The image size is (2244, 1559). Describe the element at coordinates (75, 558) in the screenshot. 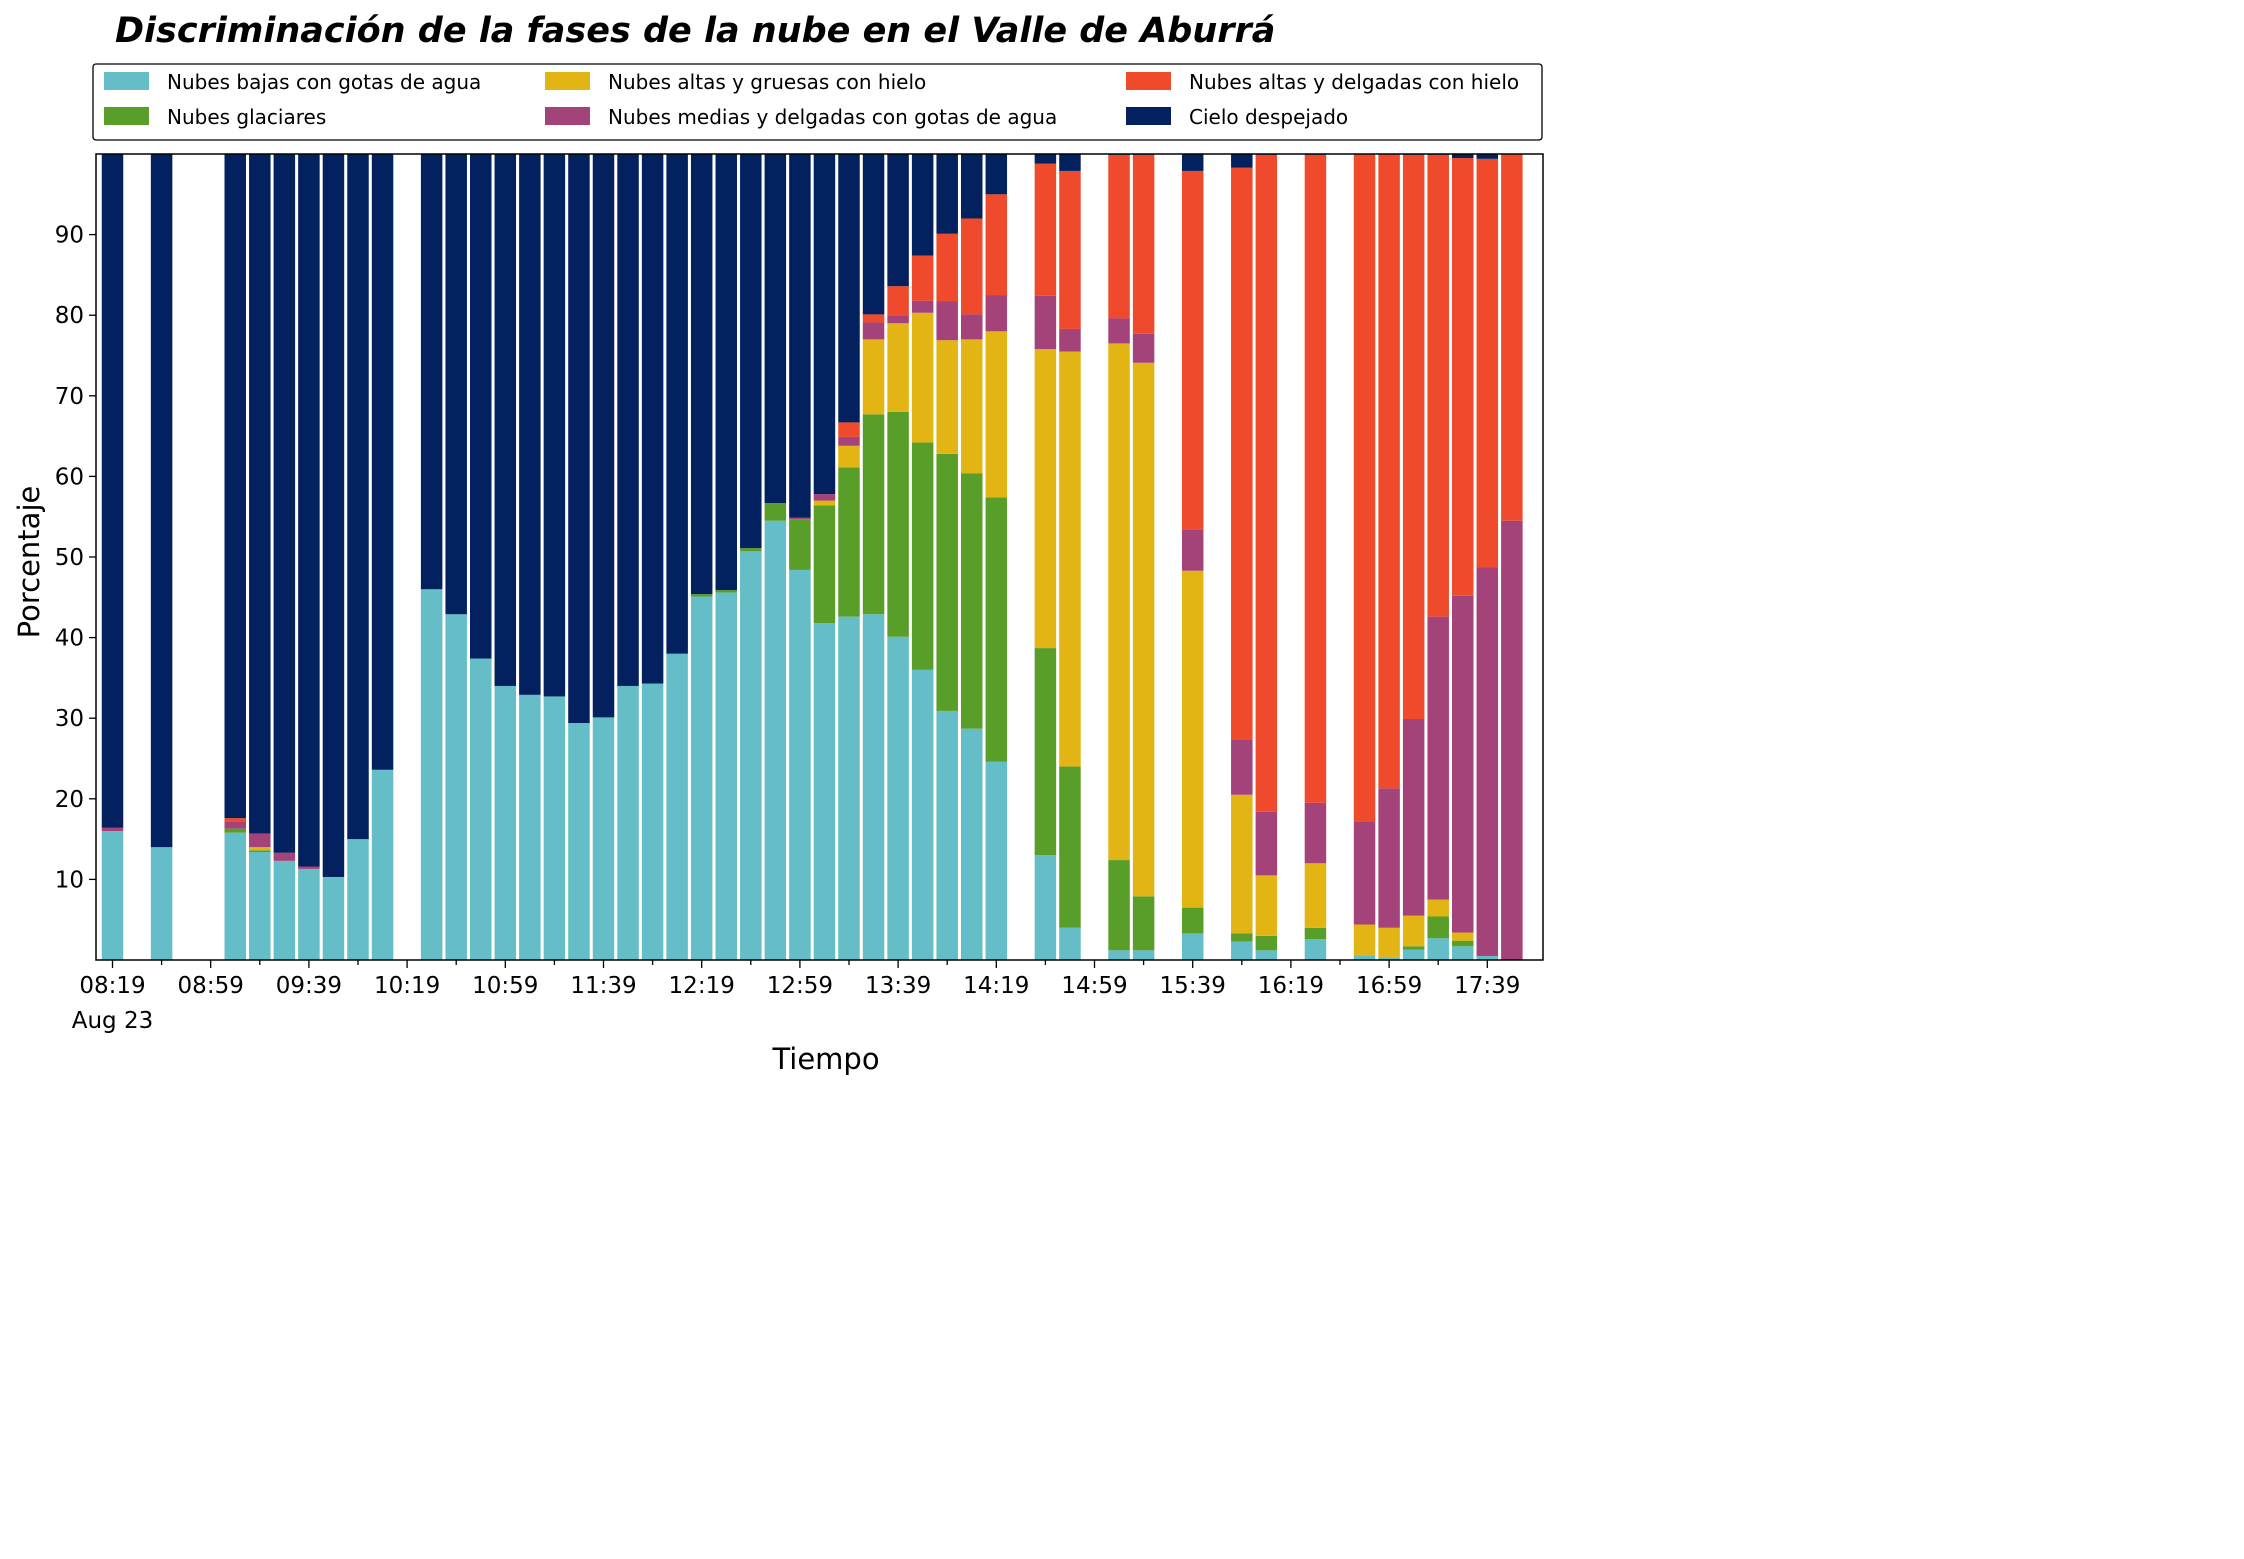

I see `y-axis: 10 20 30 40 50 60 70 80 90` at that location.